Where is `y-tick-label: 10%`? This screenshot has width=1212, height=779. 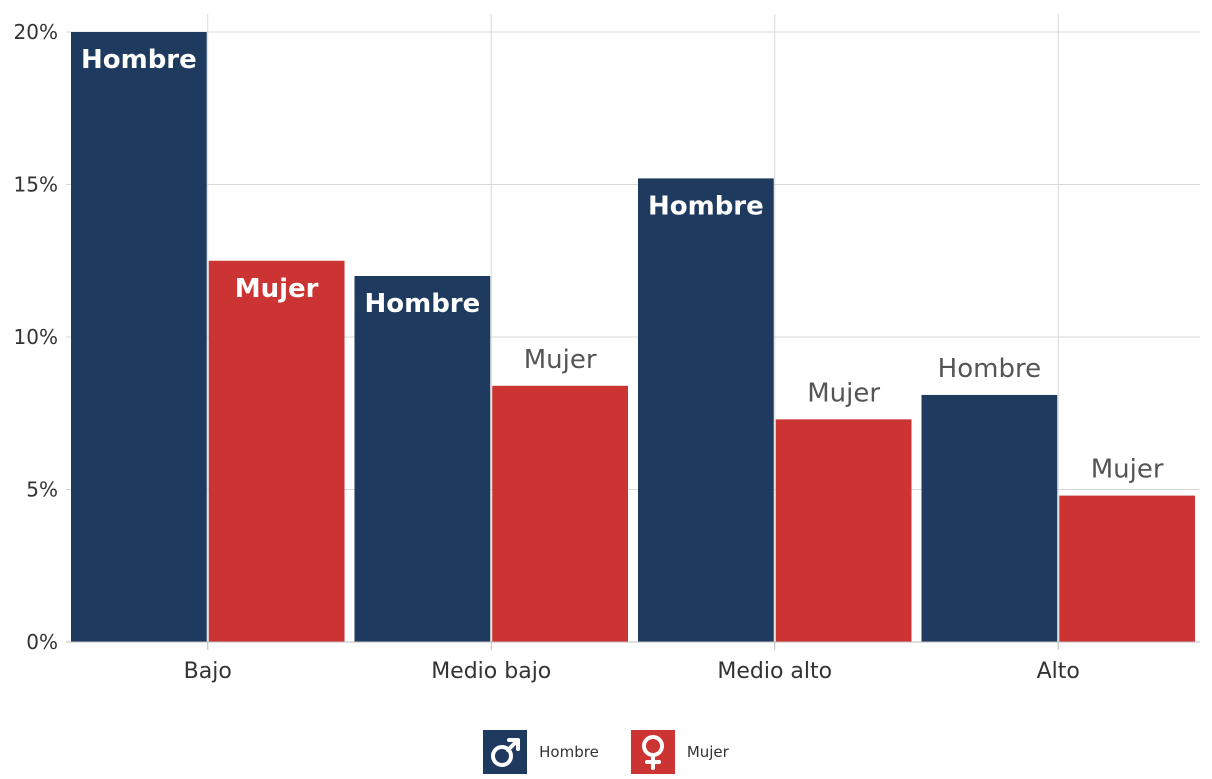 y-tick-label: 10% is located at coordinates (36, 337).